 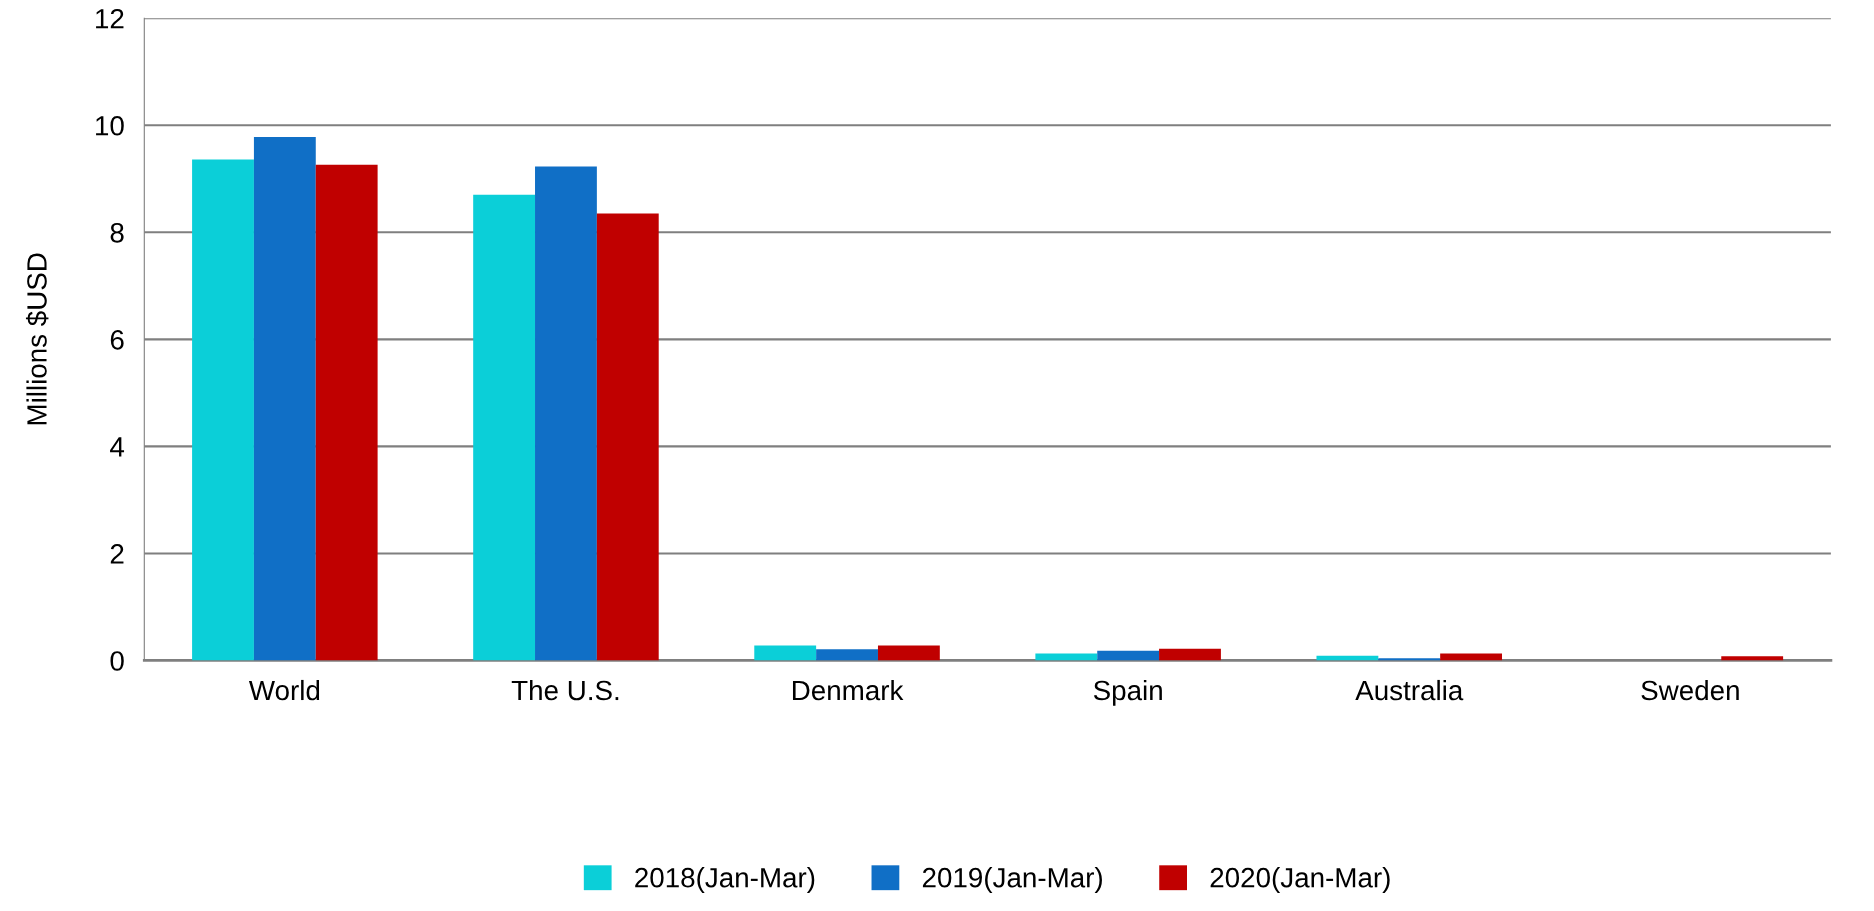 I want to click on y-tick-label: 6, so click(x=117, y=340).